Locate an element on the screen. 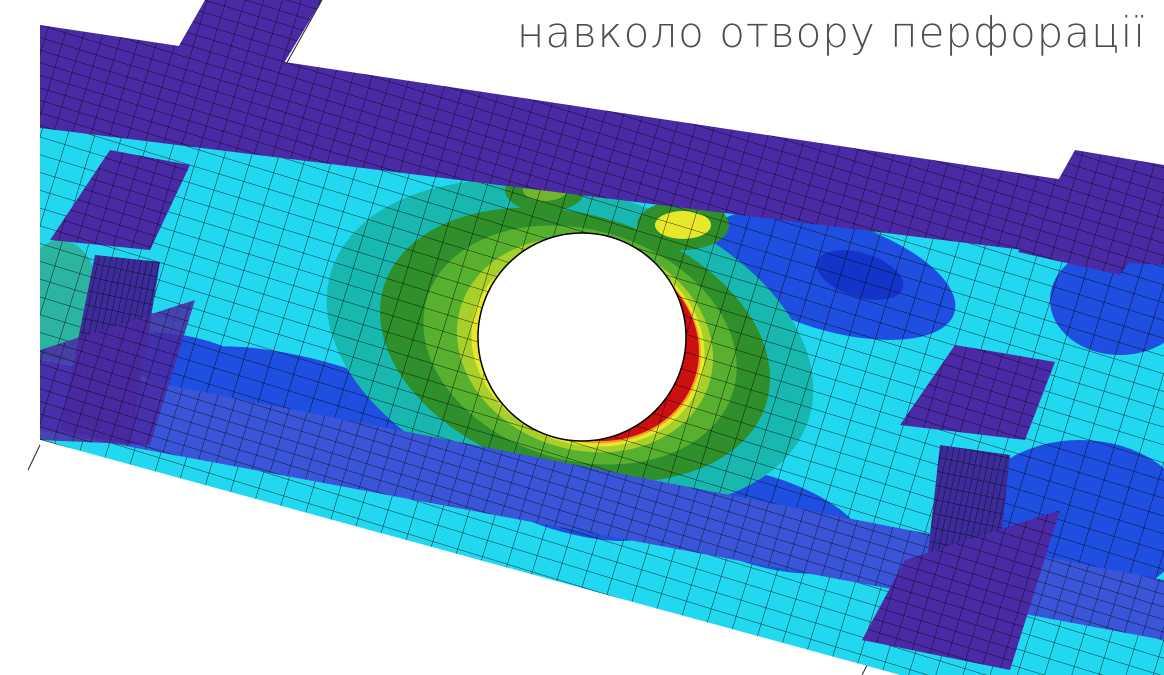 The width and height of the screenshot is (1164, 675). stiffener-top-right is located at coordinates (1091, 212).